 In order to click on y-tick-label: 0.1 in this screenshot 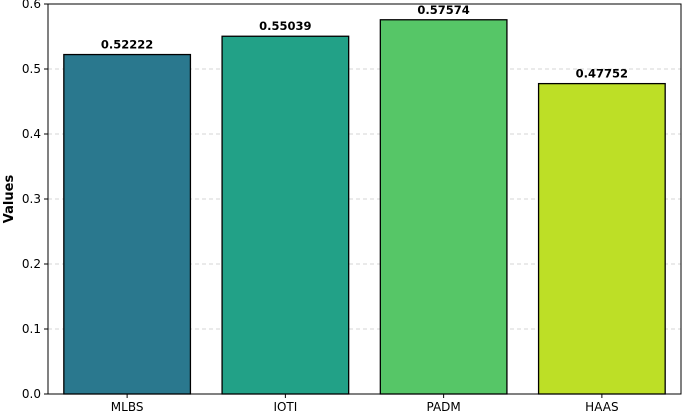, I will do `click(31, 329)`.